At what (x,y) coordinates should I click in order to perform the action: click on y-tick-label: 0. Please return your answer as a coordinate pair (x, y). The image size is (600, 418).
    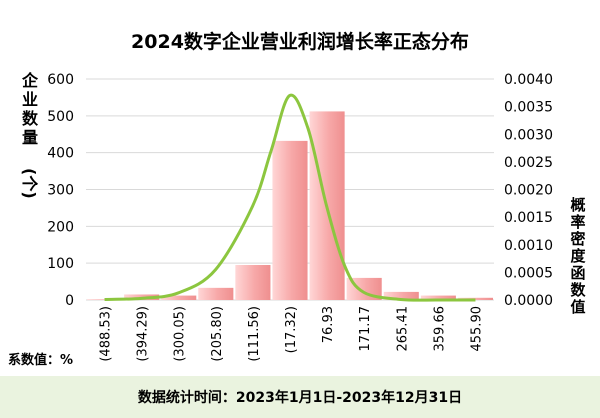
    Looking at the image, I should click on (69, 301).